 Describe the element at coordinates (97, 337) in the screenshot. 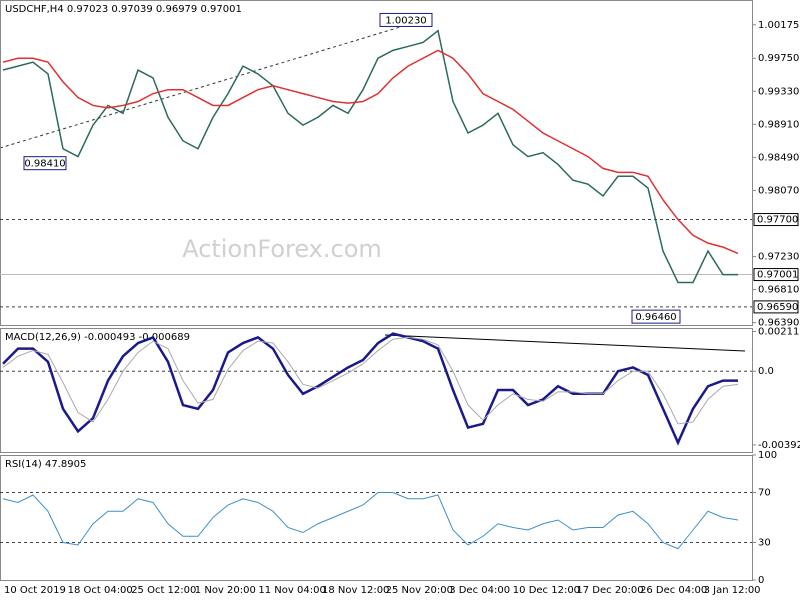

I see `panel-title: MACD(12,26,9) -0.000493 -0.000689` at that location.